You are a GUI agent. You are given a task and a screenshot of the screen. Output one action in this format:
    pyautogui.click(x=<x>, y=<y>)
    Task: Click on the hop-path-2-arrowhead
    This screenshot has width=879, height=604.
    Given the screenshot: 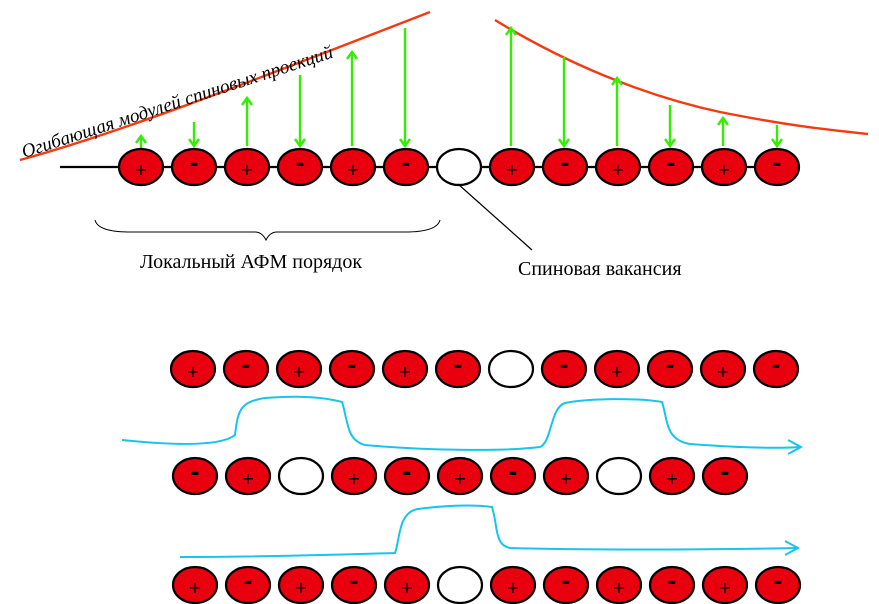 What is the action you would take?
    pyautogui.click(x=792, y=548)
    